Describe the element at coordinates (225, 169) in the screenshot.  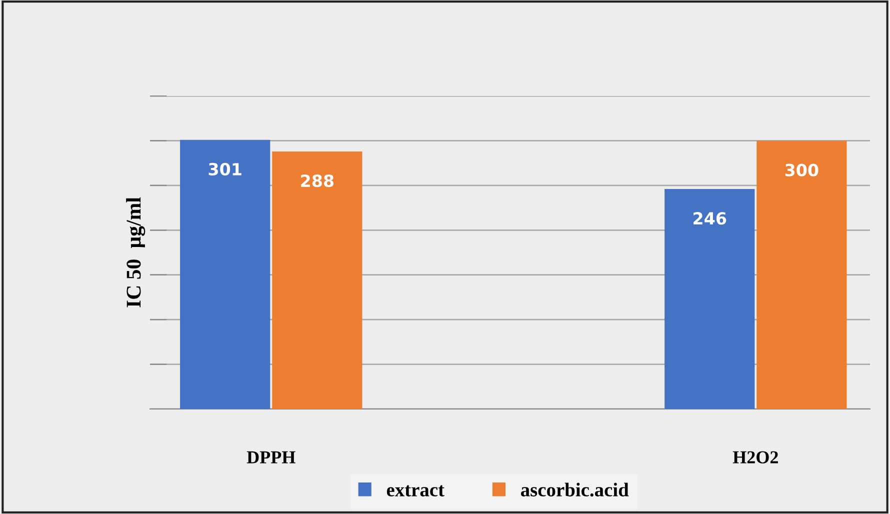
I see `data-label: 301` at that location.